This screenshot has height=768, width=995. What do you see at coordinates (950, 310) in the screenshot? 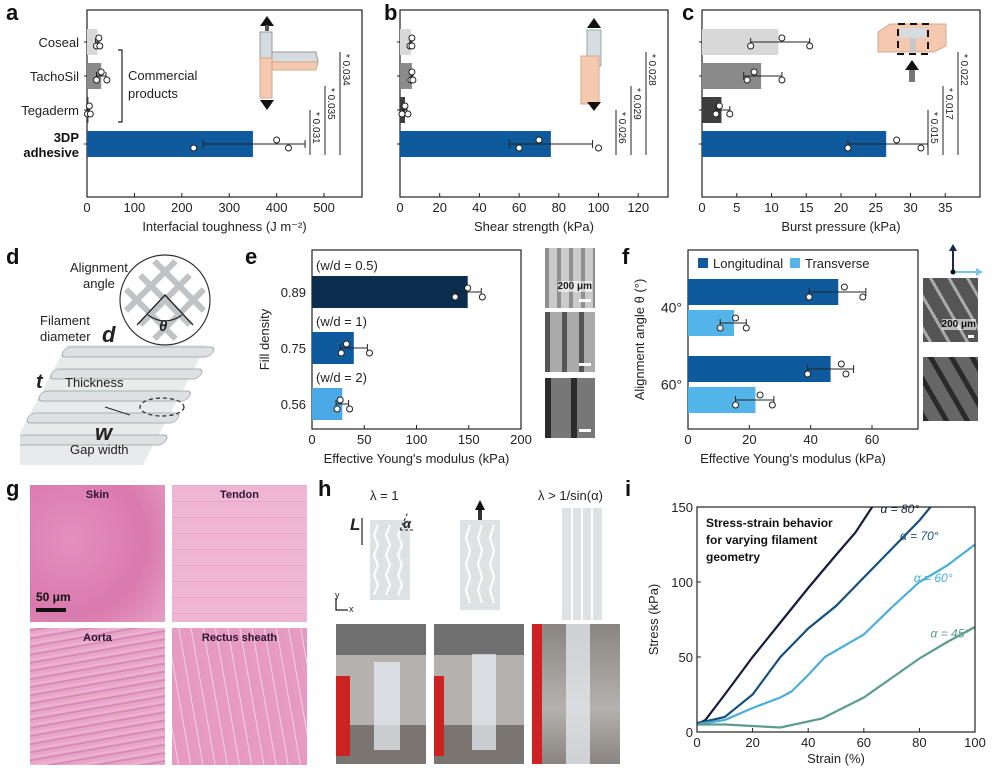
I see `micrograph-angle-40: 200 μm` at bounding box center [950, 310].